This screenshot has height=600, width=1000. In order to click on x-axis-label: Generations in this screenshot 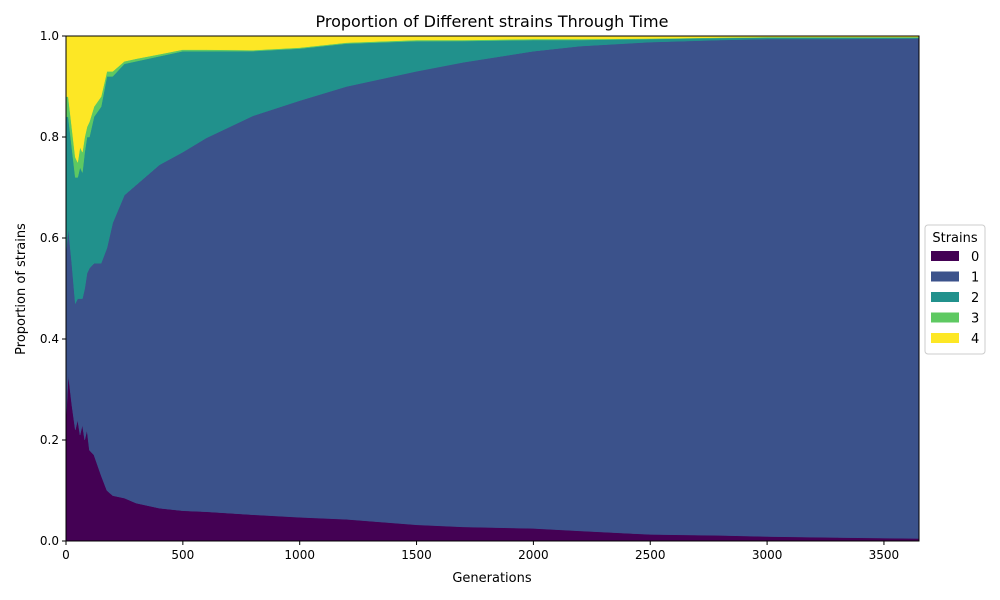, I will do `click(492, 578)`.